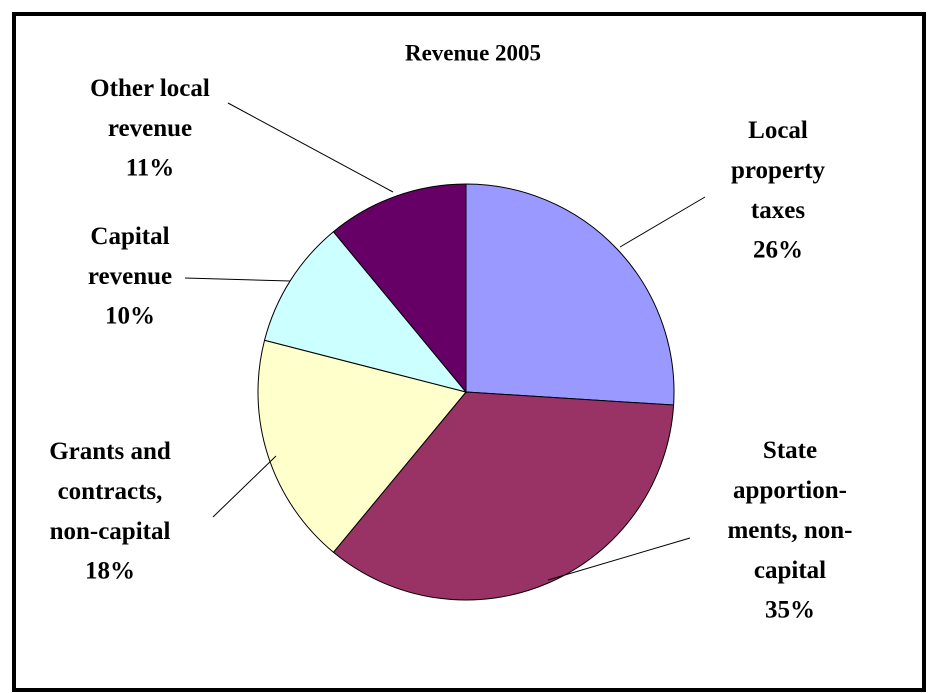 This screenshot has height=693, width=929. What do you see at coordinates (778, 250) in the screenshot?
I see `slice-value-label: 26%` at bounding box center [778, 250].